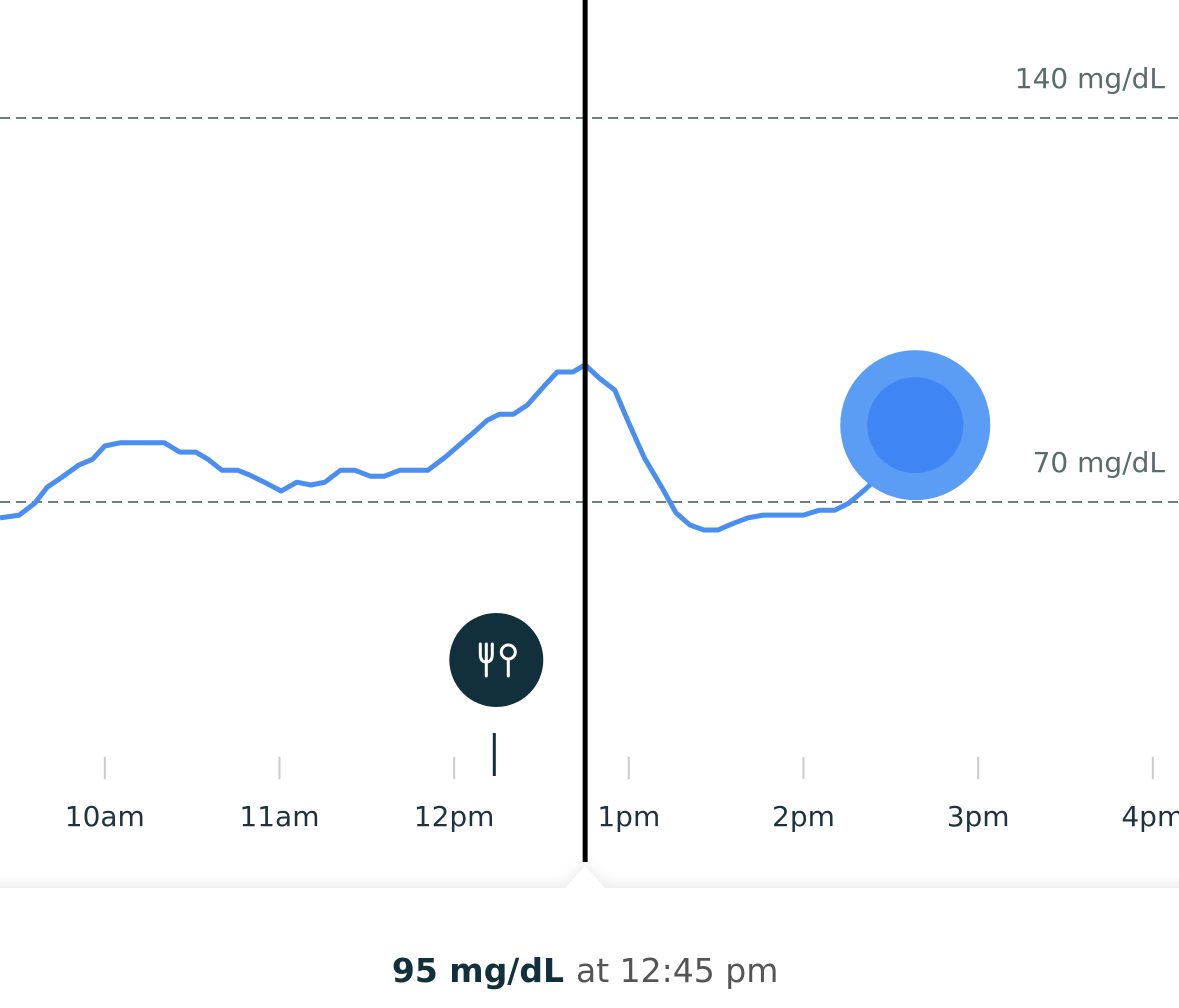  I want to click on x-tick-label: 10am, so click(105, 816).